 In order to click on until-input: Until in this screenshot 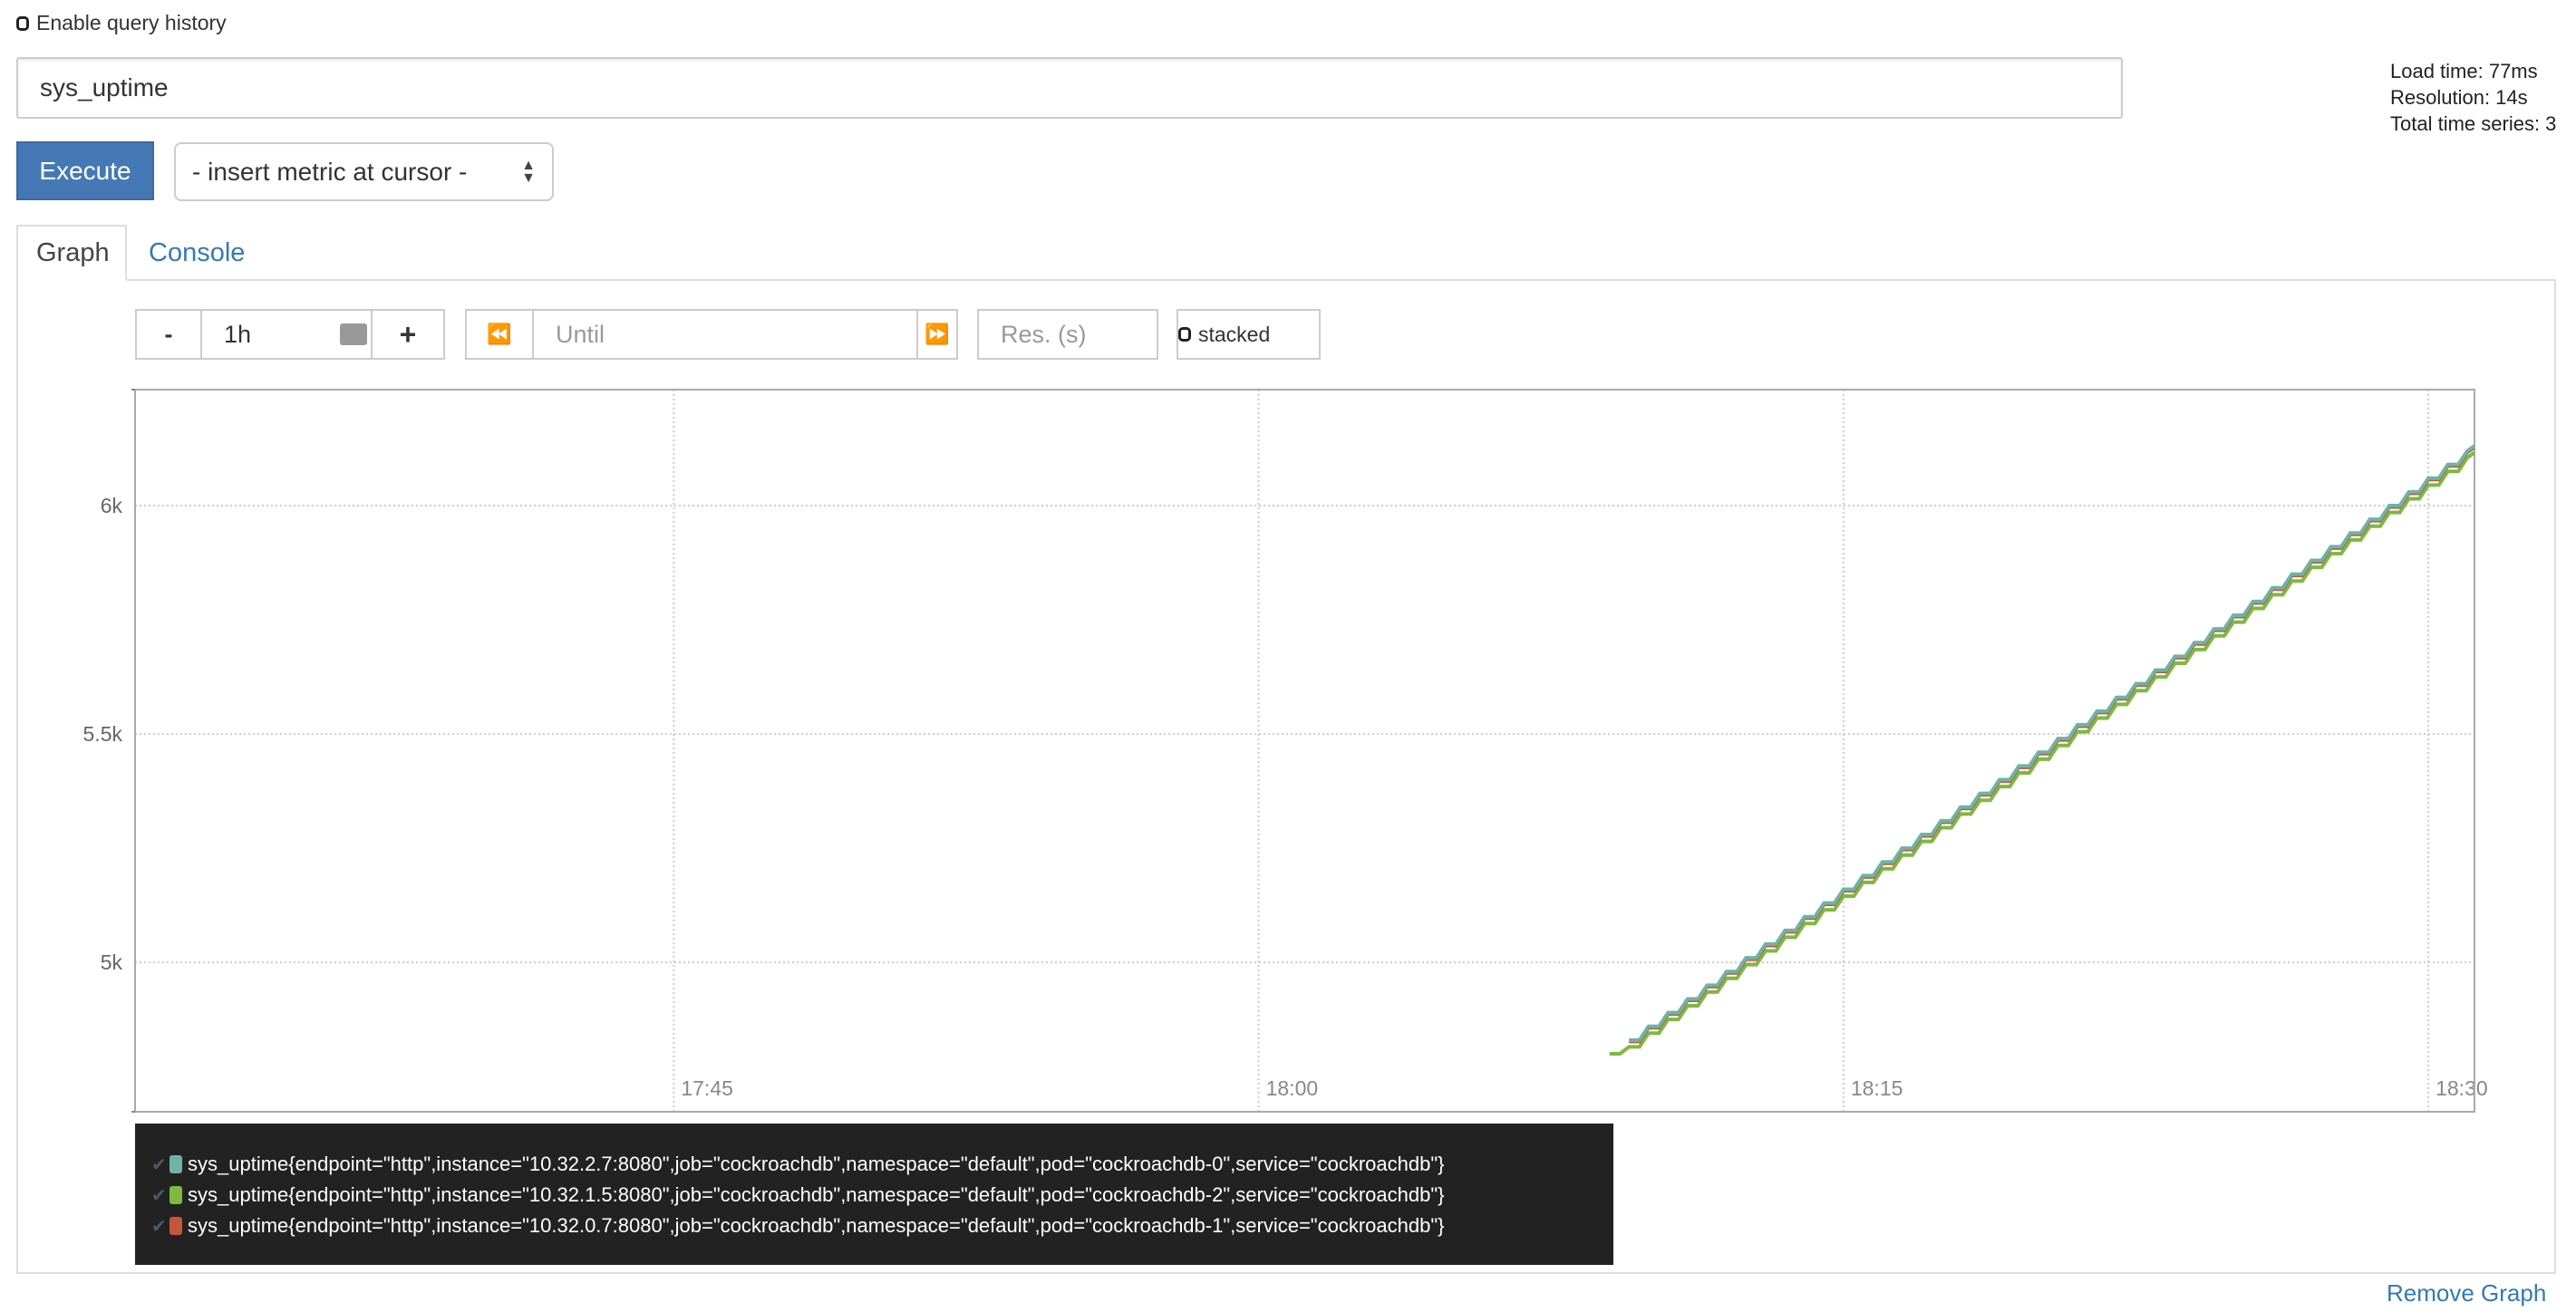, I will do `click(724, 334)`.